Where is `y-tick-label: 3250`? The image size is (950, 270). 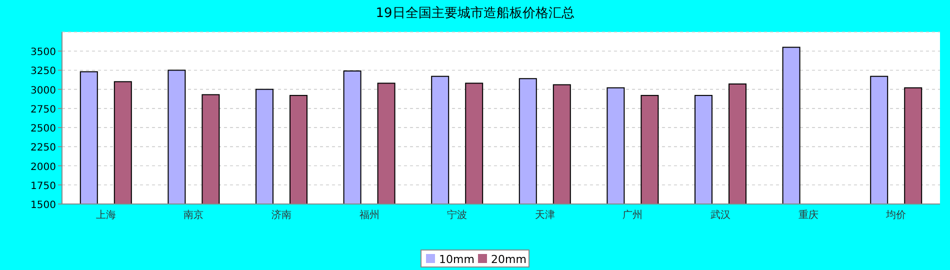 y-tick-label: 3250 is located at coordinates (43, 72).